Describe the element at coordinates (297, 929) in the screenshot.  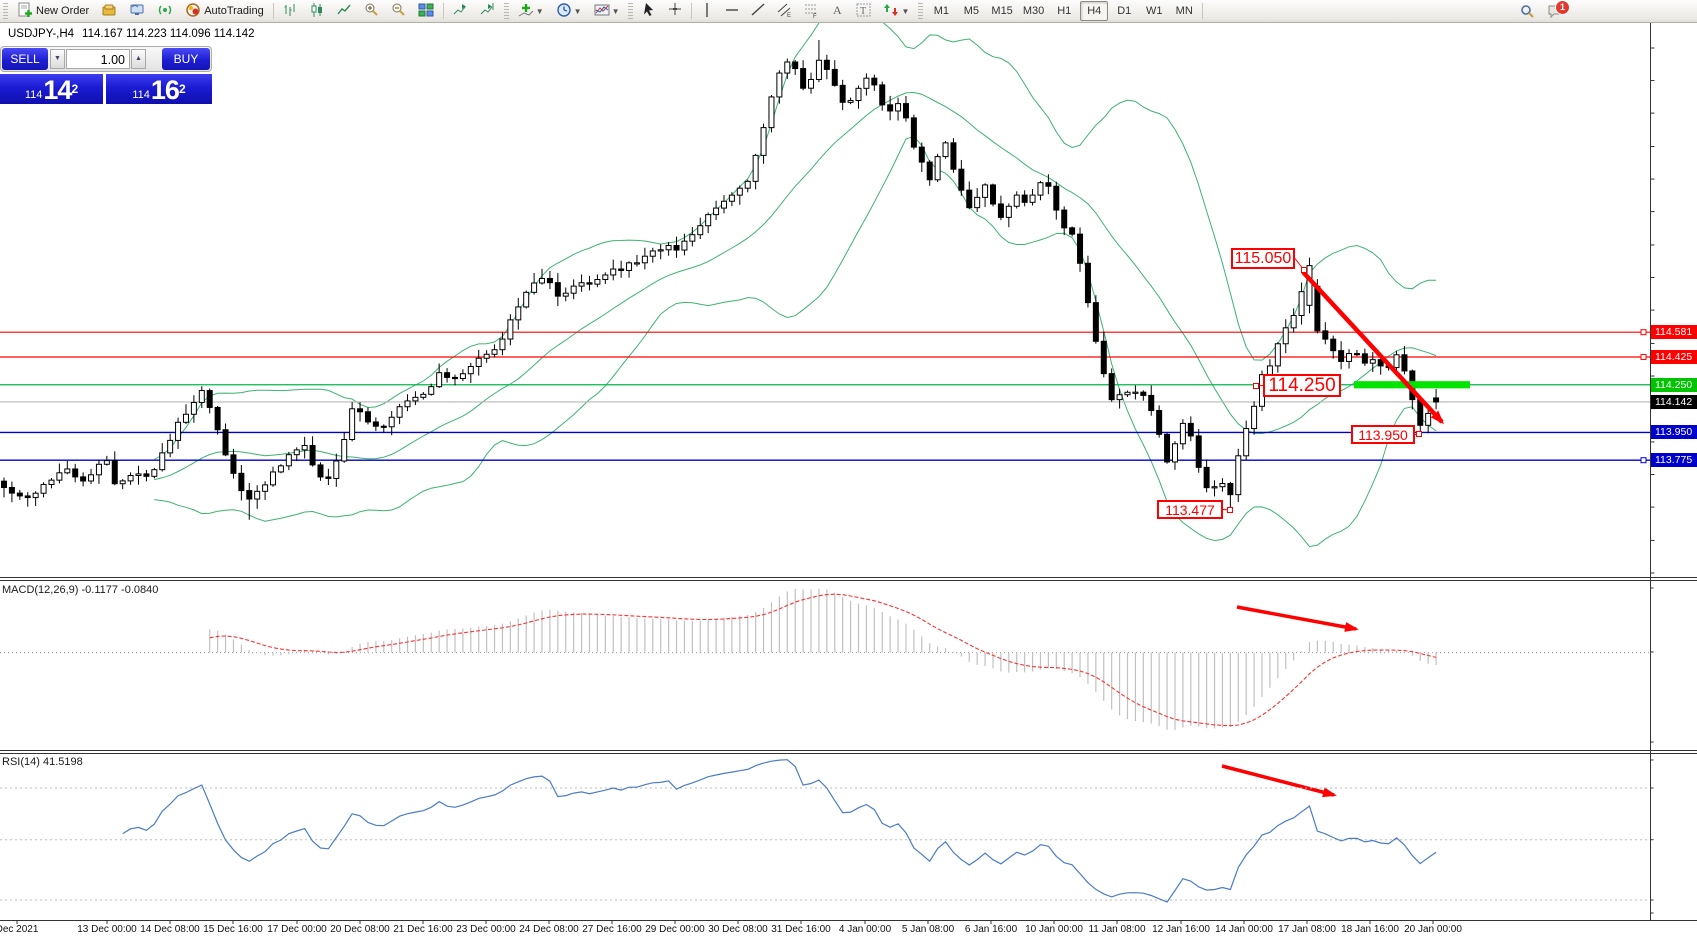
I see `time-label-4: 17 Dec 00:00` at that location.